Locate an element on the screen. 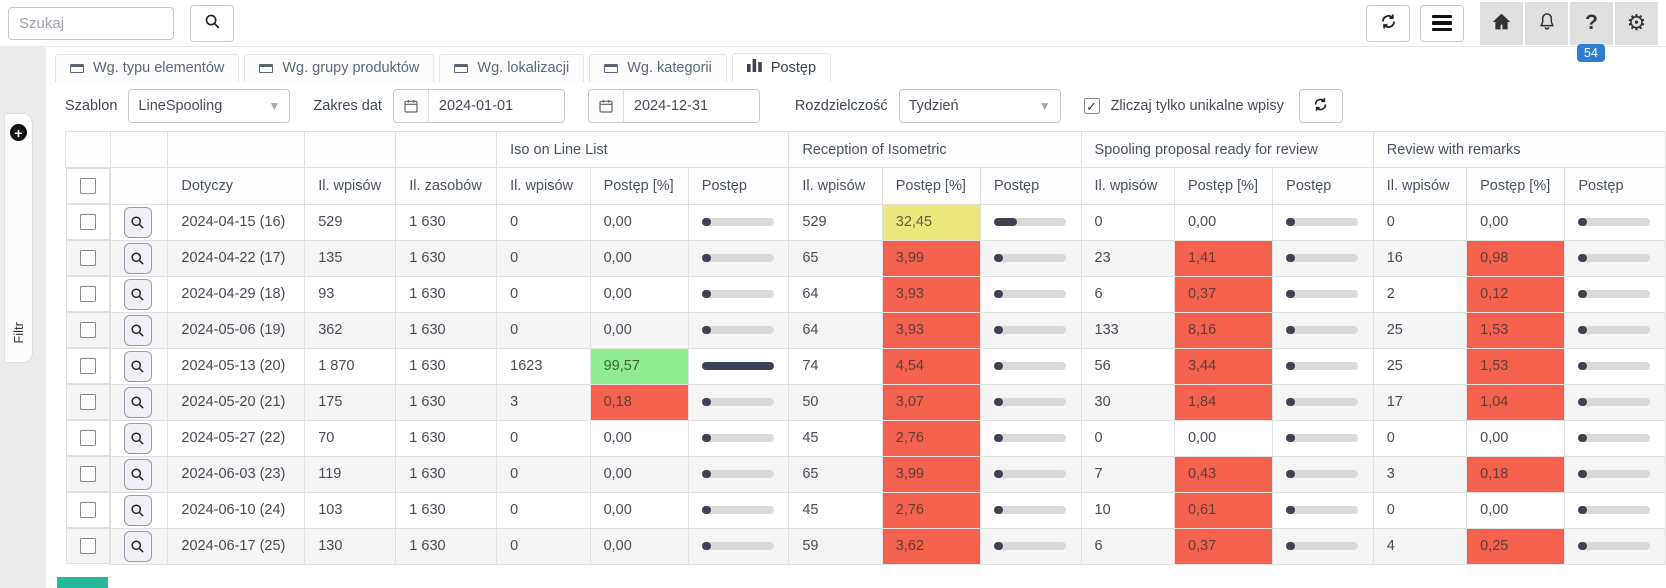  cell-stage-pct: 1,53 is located at coordinates (1516, 366).